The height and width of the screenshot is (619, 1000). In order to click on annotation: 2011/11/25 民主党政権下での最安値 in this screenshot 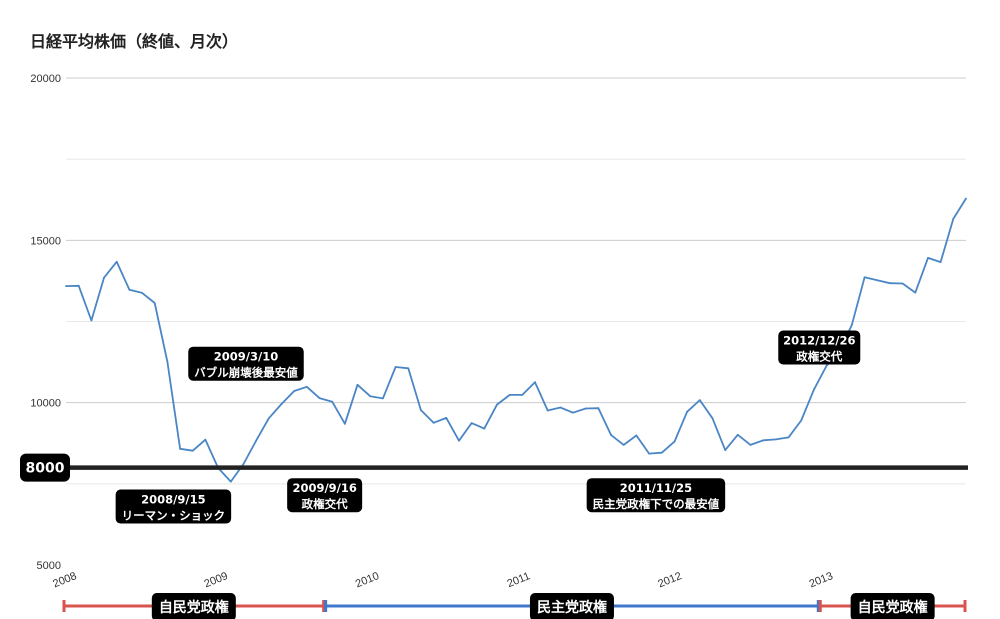, I will do `click(656, 495)`.